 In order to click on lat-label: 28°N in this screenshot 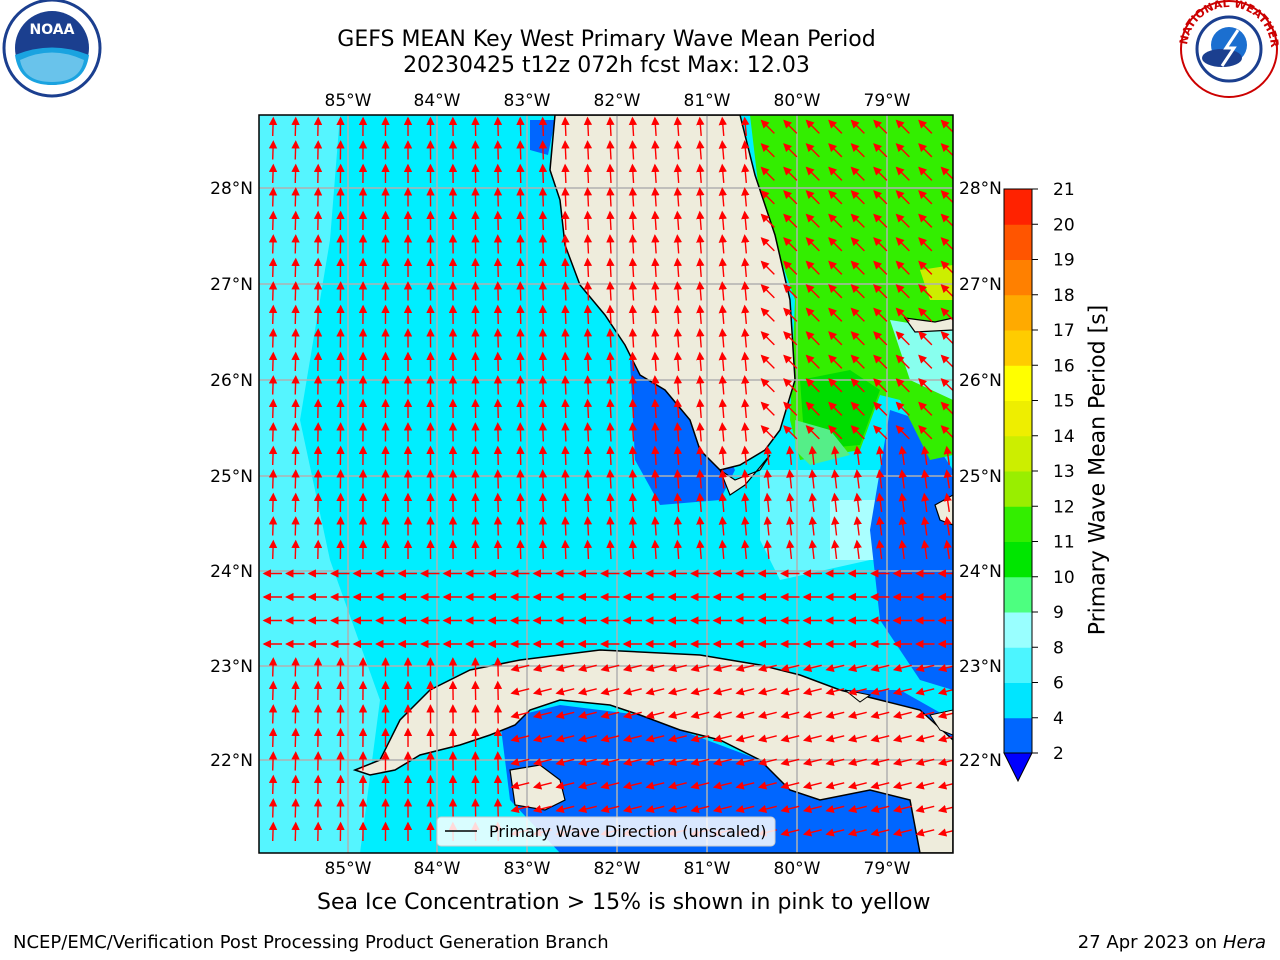, I will do `click(980, 189)`.